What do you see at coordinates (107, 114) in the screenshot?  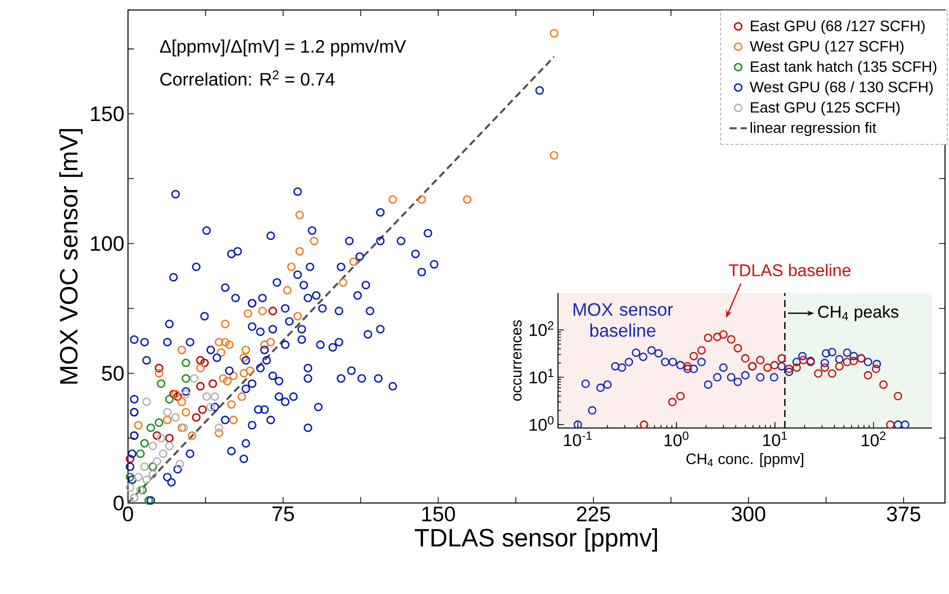 I see `y-tick-label: 150` at bounding box center [107, 114].